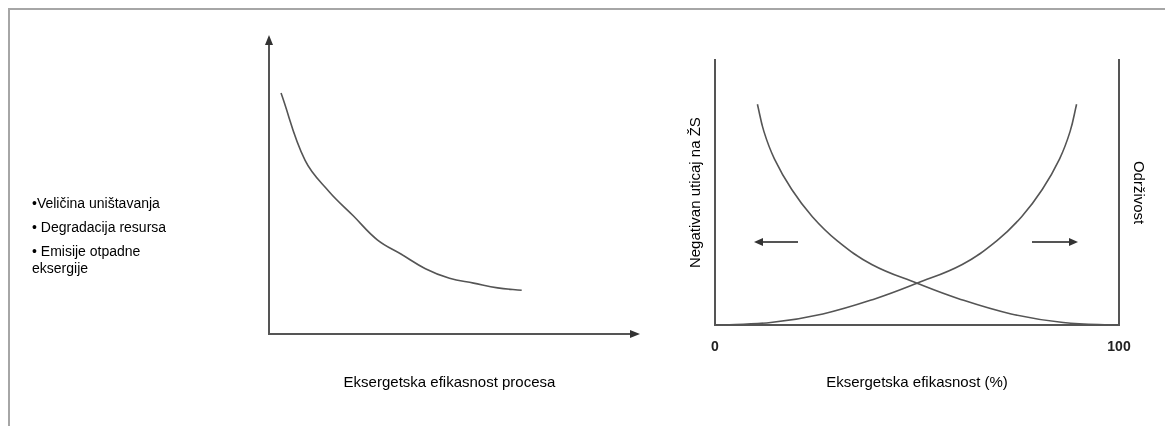  Describe the element at coordinates (1119, 346) in the screenshot. I see `x-tick-label: 100` at that location.